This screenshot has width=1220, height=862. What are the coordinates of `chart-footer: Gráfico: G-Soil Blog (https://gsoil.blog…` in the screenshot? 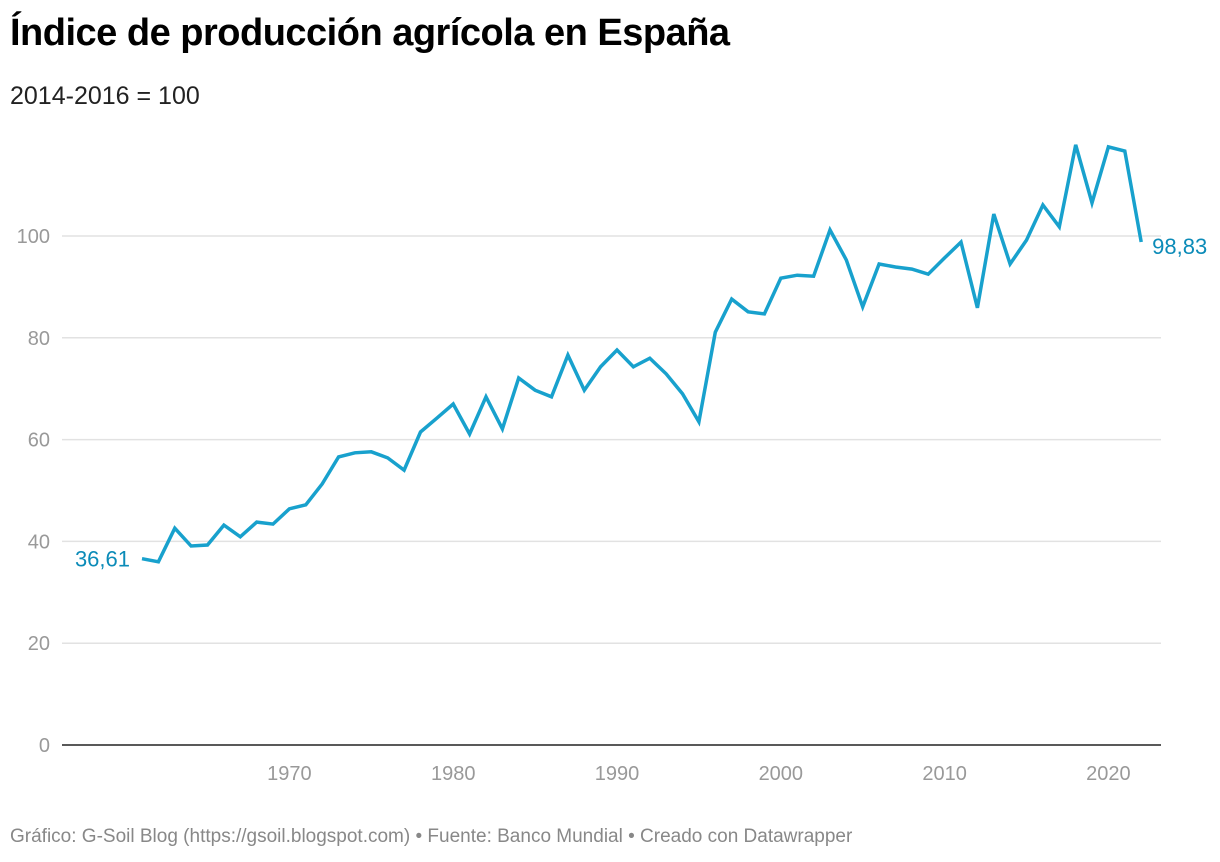 It's located at (431, 836).